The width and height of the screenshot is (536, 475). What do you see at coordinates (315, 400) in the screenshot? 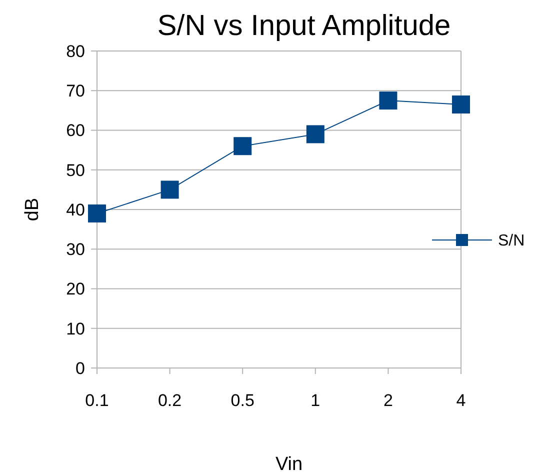
I see `x-tick-label: 1` at bounding box center [315, 400].